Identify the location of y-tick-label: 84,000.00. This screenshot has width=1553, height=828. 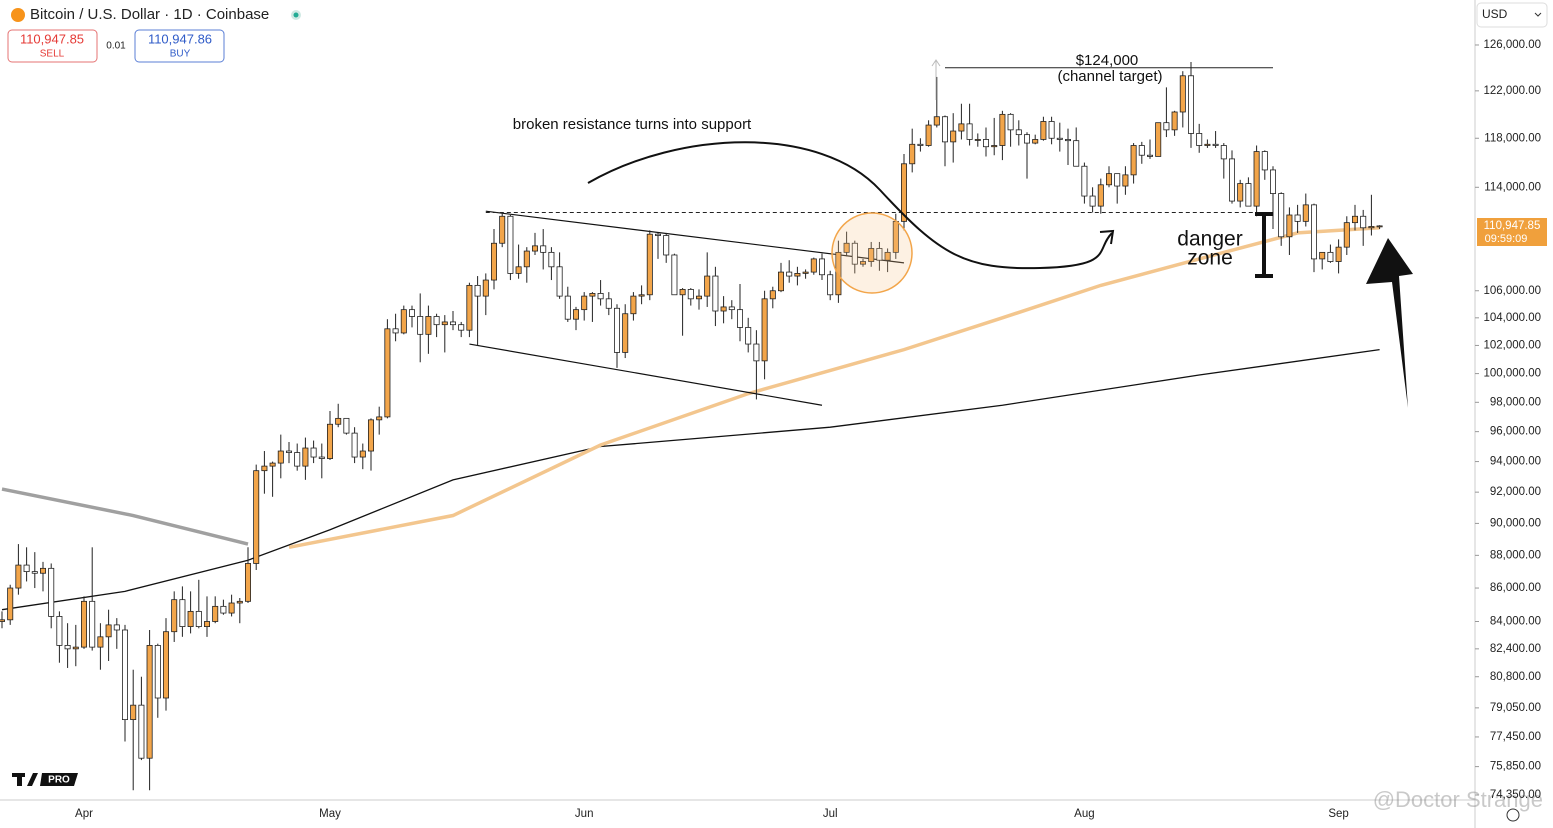
(1515, 622).